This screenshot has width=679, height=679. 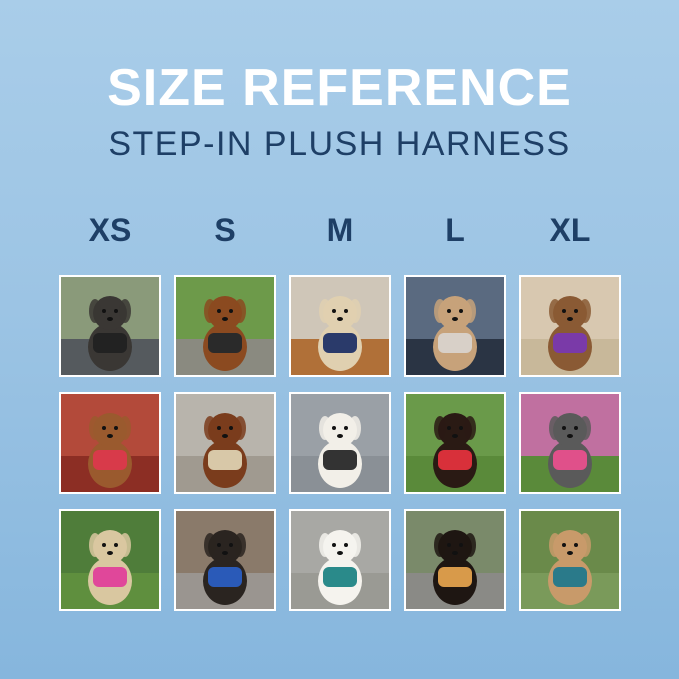 I want to click on size-label-s: S, so click(x=225, y=230).